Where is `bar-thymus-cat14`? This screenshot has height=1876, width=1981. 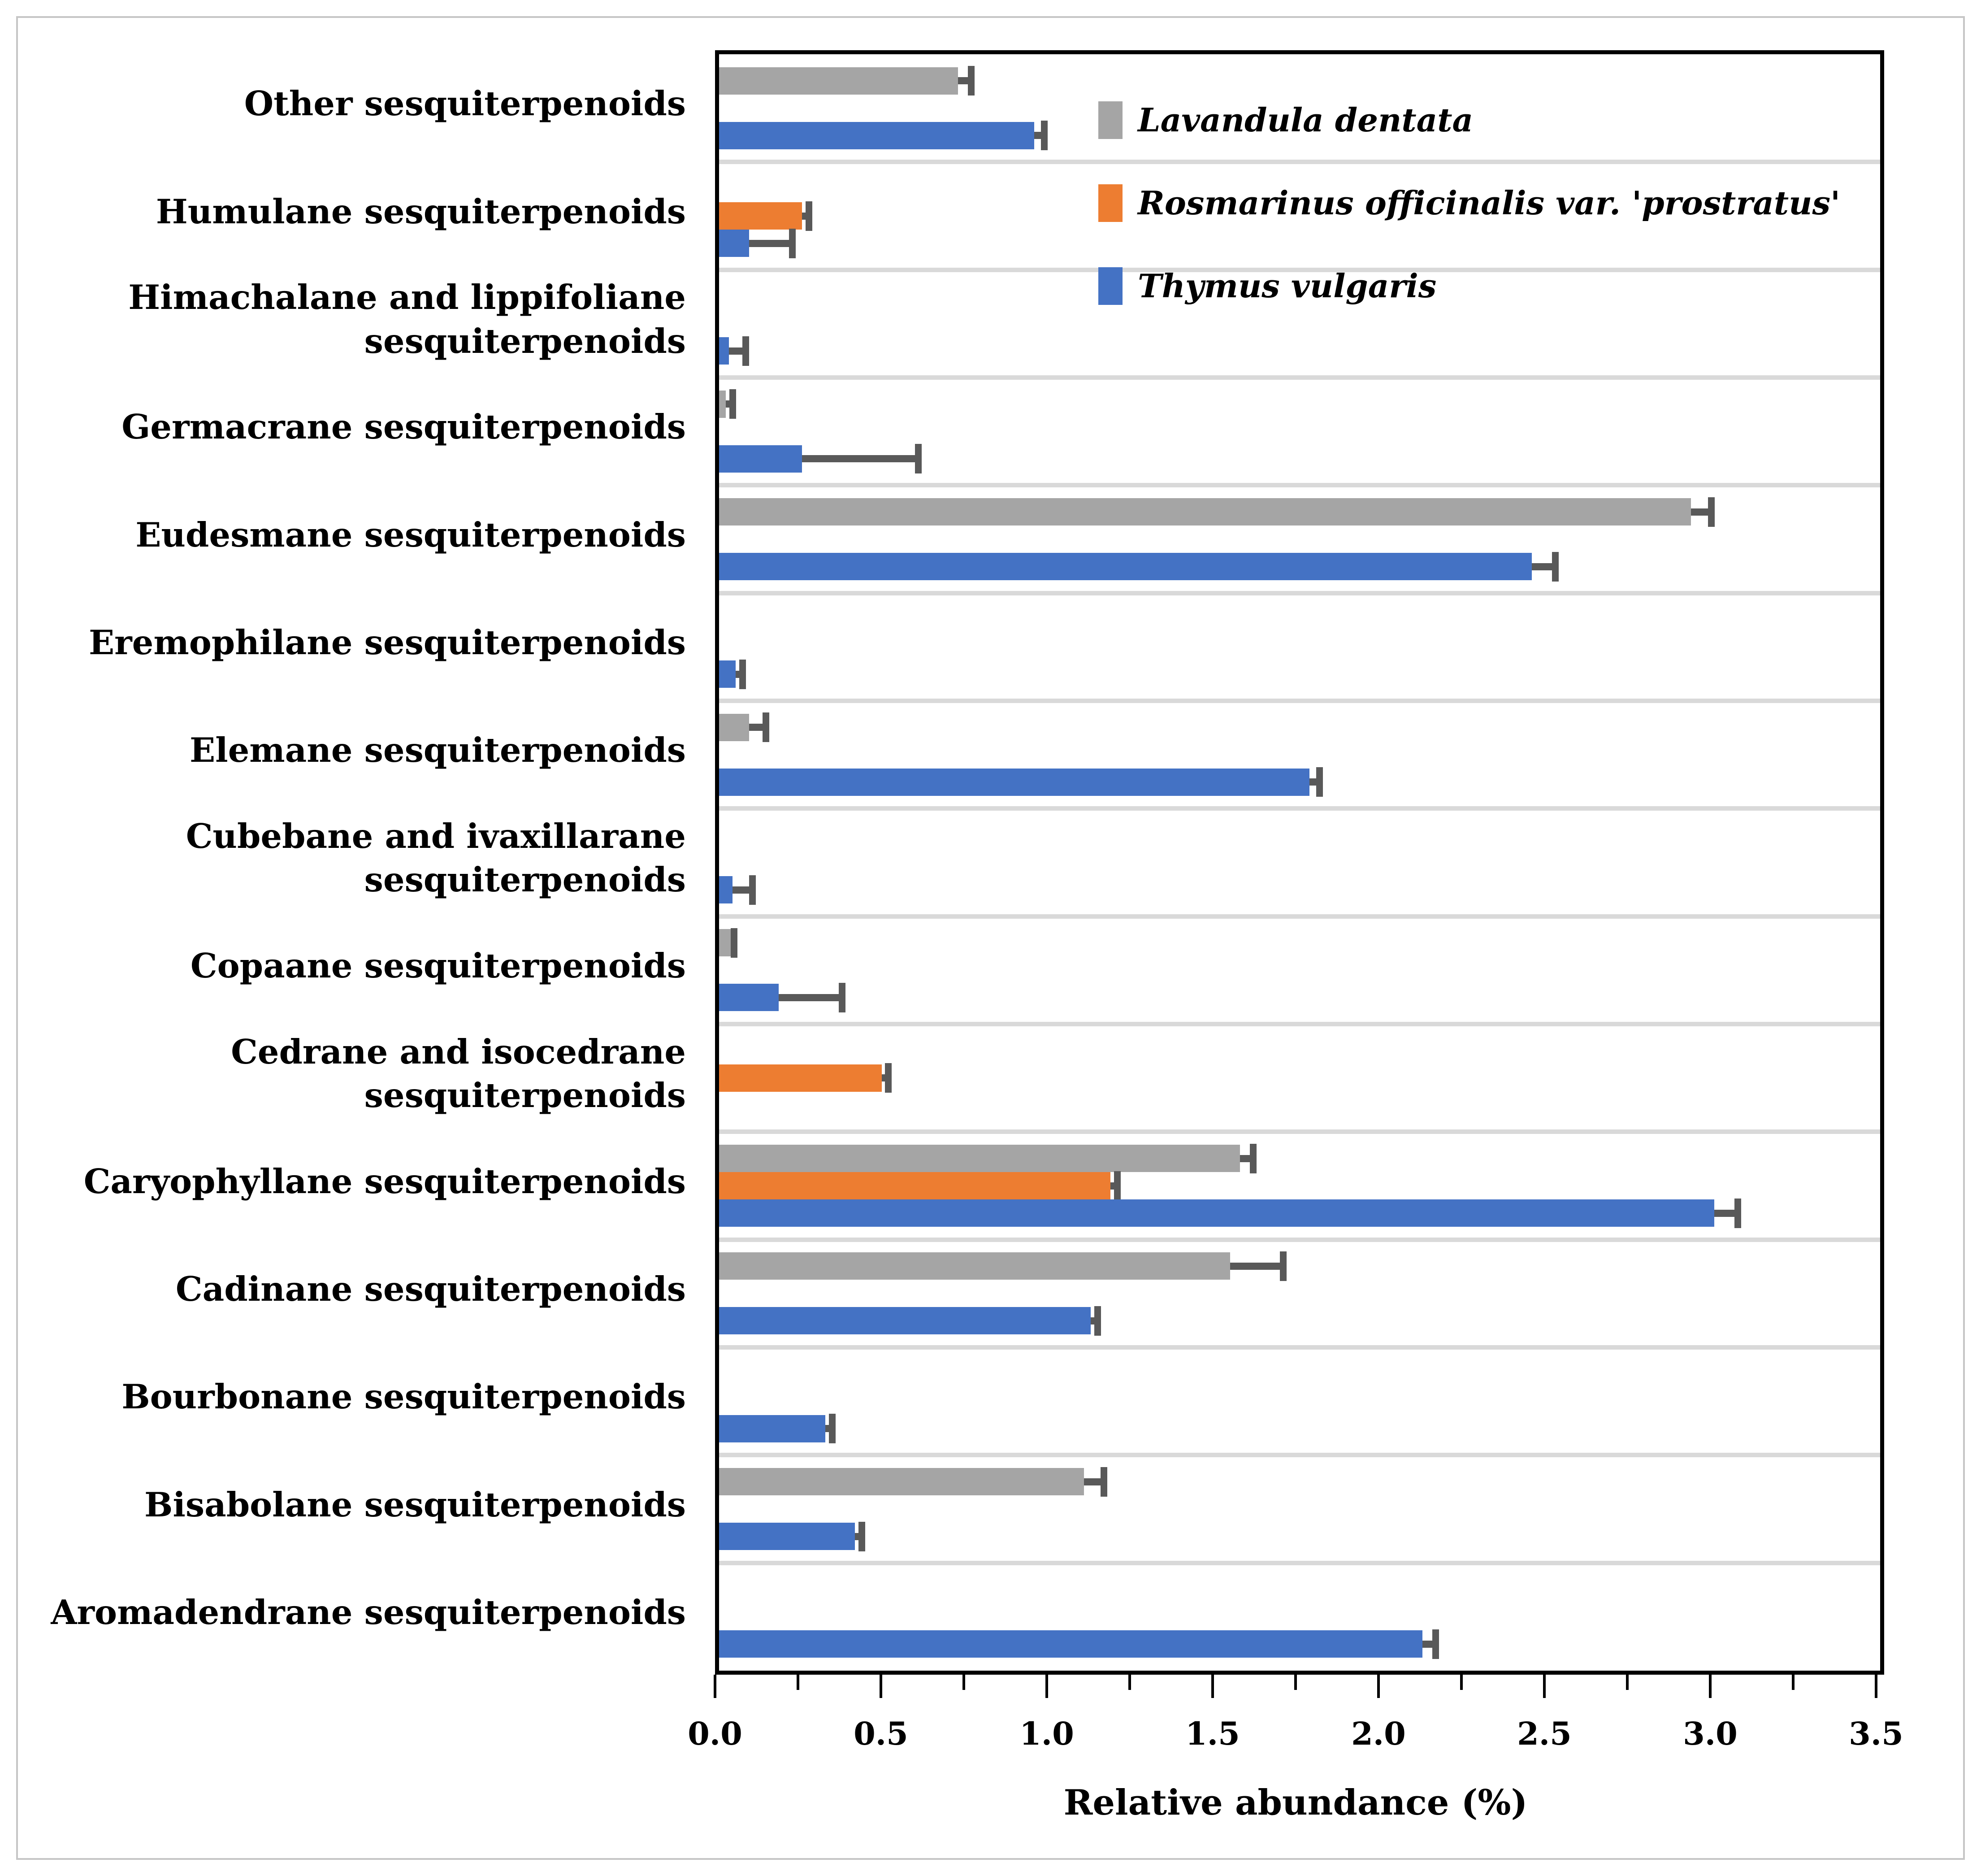 bar-thymus-cat14 is located at coordinates (1071, 1644).